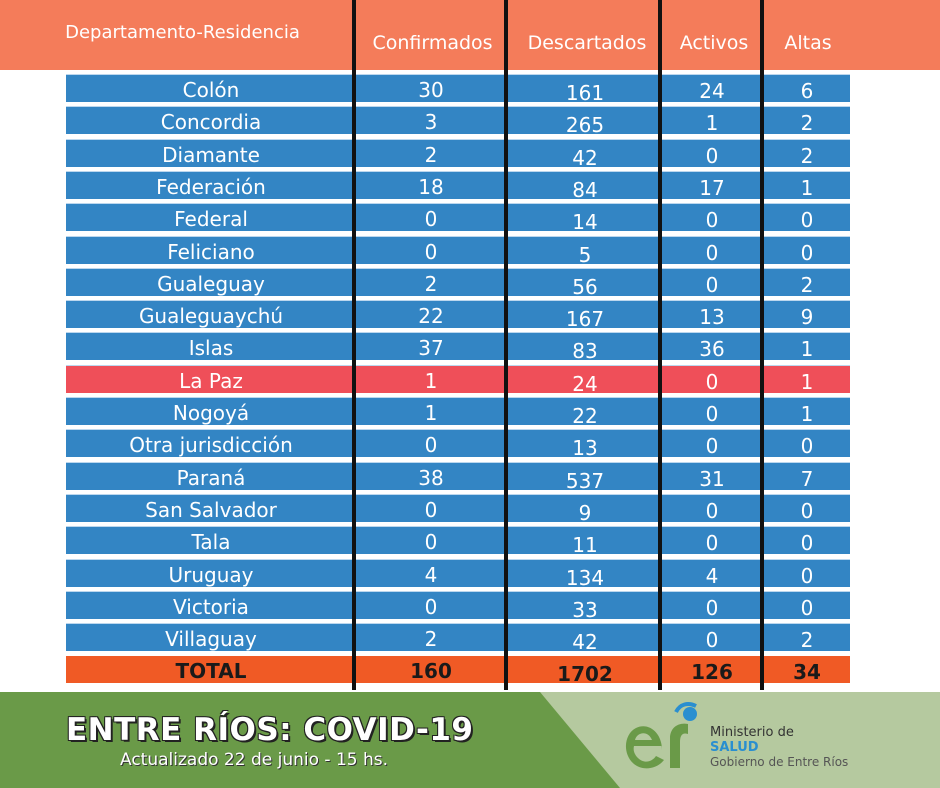  Describe the element at coordinates (585, 383) in the screenshot. I see `row-descartados: 24` at that location.